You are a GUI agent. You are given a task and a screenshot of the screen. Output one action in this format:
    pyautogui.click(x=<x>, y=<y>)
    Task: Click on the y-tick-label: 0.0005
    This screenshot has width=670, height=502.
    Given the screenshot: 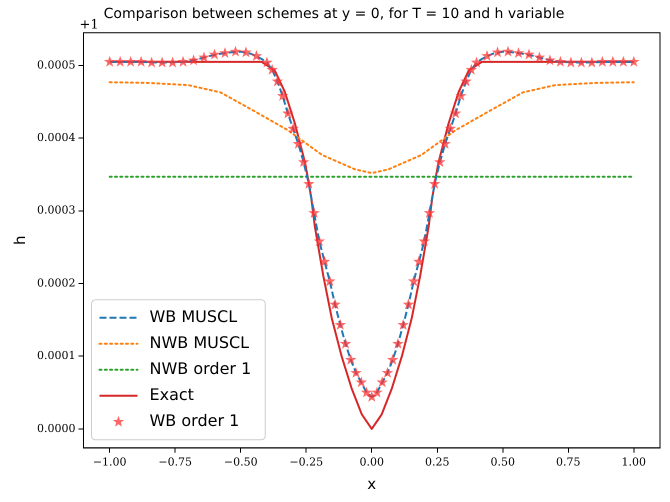 What is the action you would take?
    pyautogui.click(x=56, y=65)
    